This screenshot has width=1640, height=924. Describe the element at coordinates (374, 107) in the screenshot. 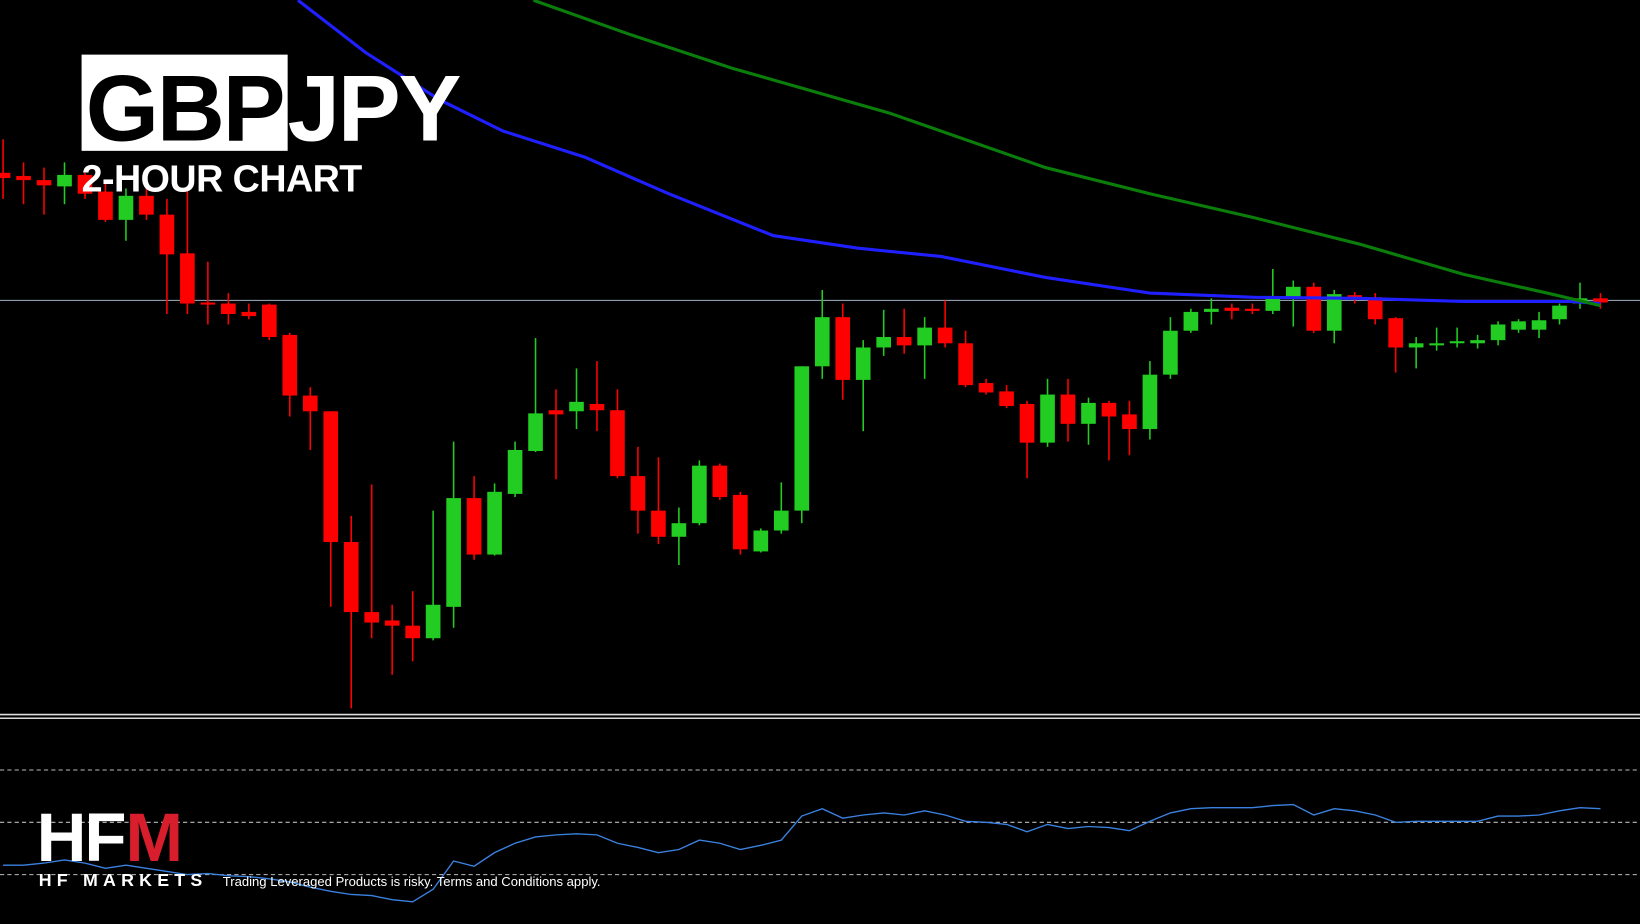

I see `chart-title: JPY` at that location.